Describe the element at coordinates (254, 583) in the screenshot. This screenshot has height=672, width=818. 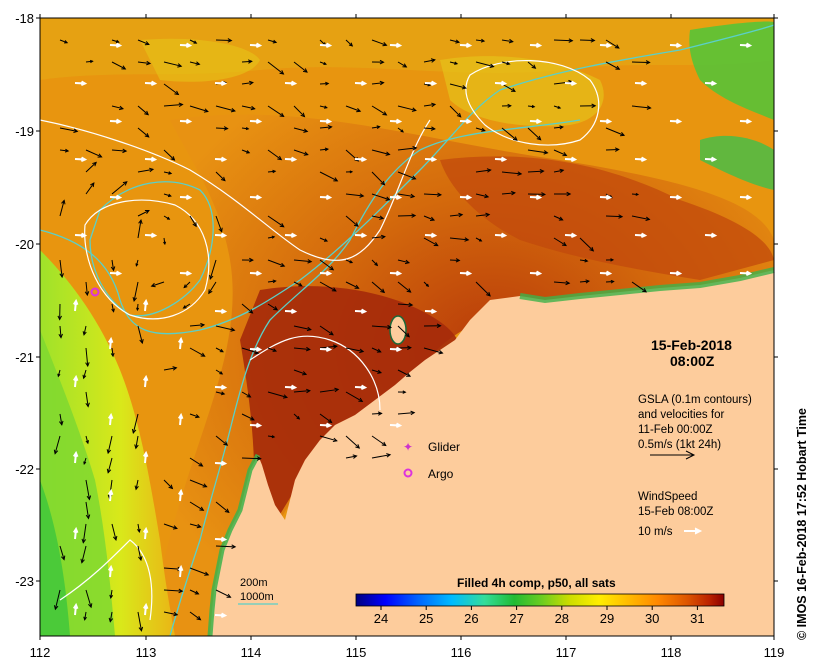
I see `isobath-200m-label: 200m` at that location.